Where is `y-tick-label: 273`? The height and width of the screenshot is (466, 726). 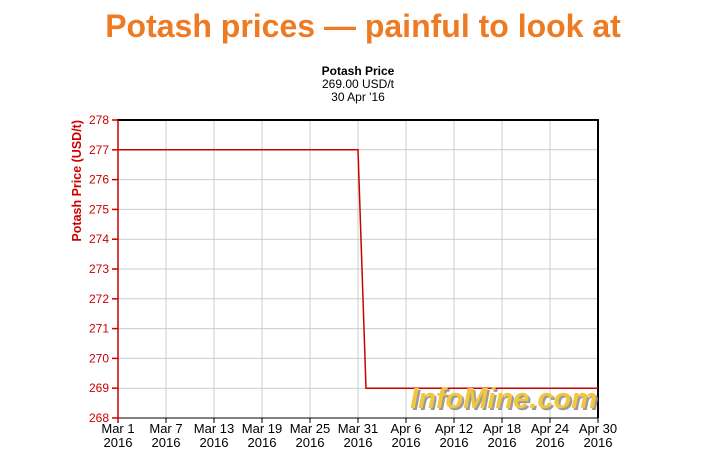
y-tick-label: 273 is located at coordinates (99, 269).